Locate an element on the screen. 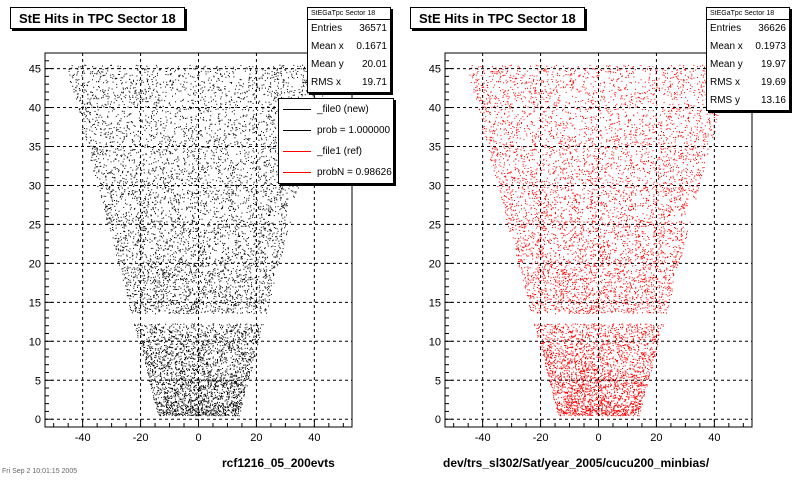 The height and width of the screenshot is (480, 800). left-stats-header: StEGaTpc Sector 18 is located at coordinates (349, 14).